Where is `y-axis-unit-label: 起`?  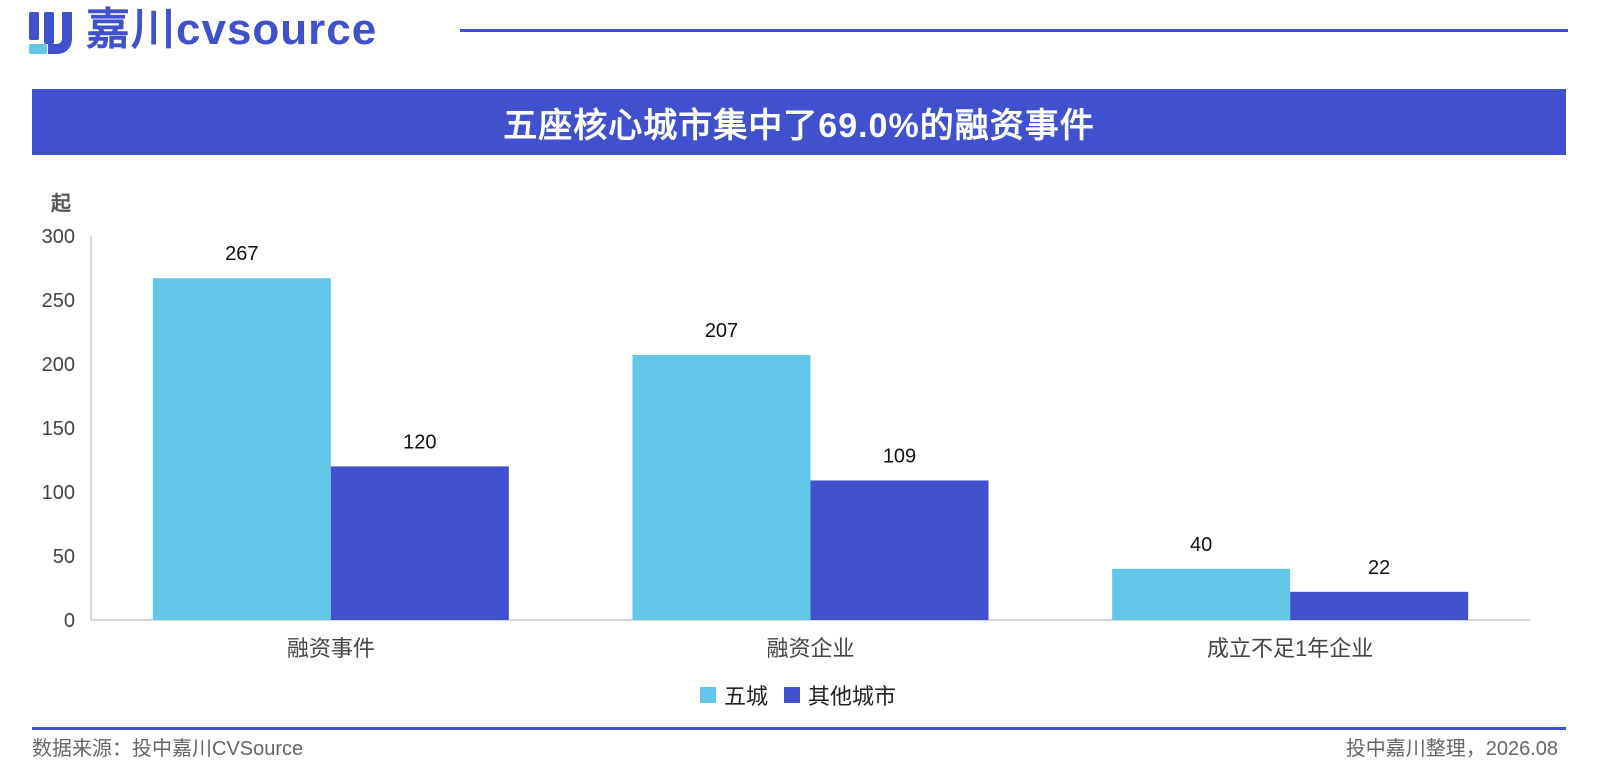
y-axis-unit-label: 起 is located at coordinates (61, 203).